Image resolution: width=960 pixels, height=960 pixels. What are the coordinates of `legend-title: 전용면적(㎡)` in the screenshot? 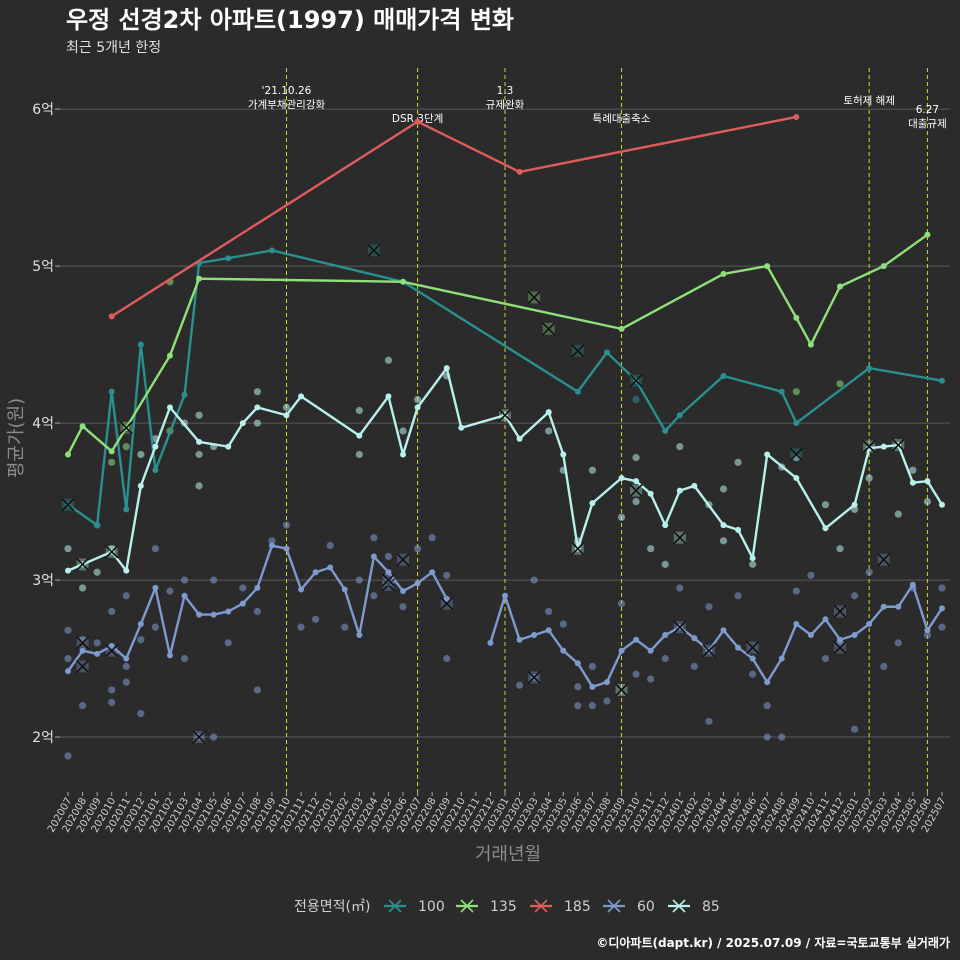 It's located at (332, 907).